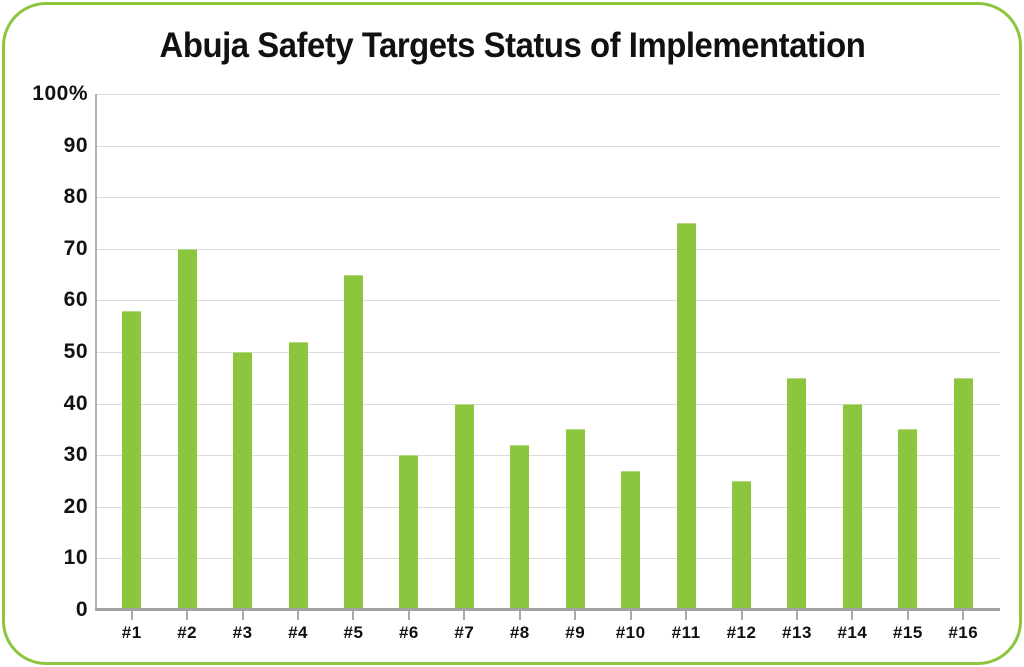 The height and width of the screenshot is (667, 1024). I want to click on x-slot: #3, so click(242, 627).